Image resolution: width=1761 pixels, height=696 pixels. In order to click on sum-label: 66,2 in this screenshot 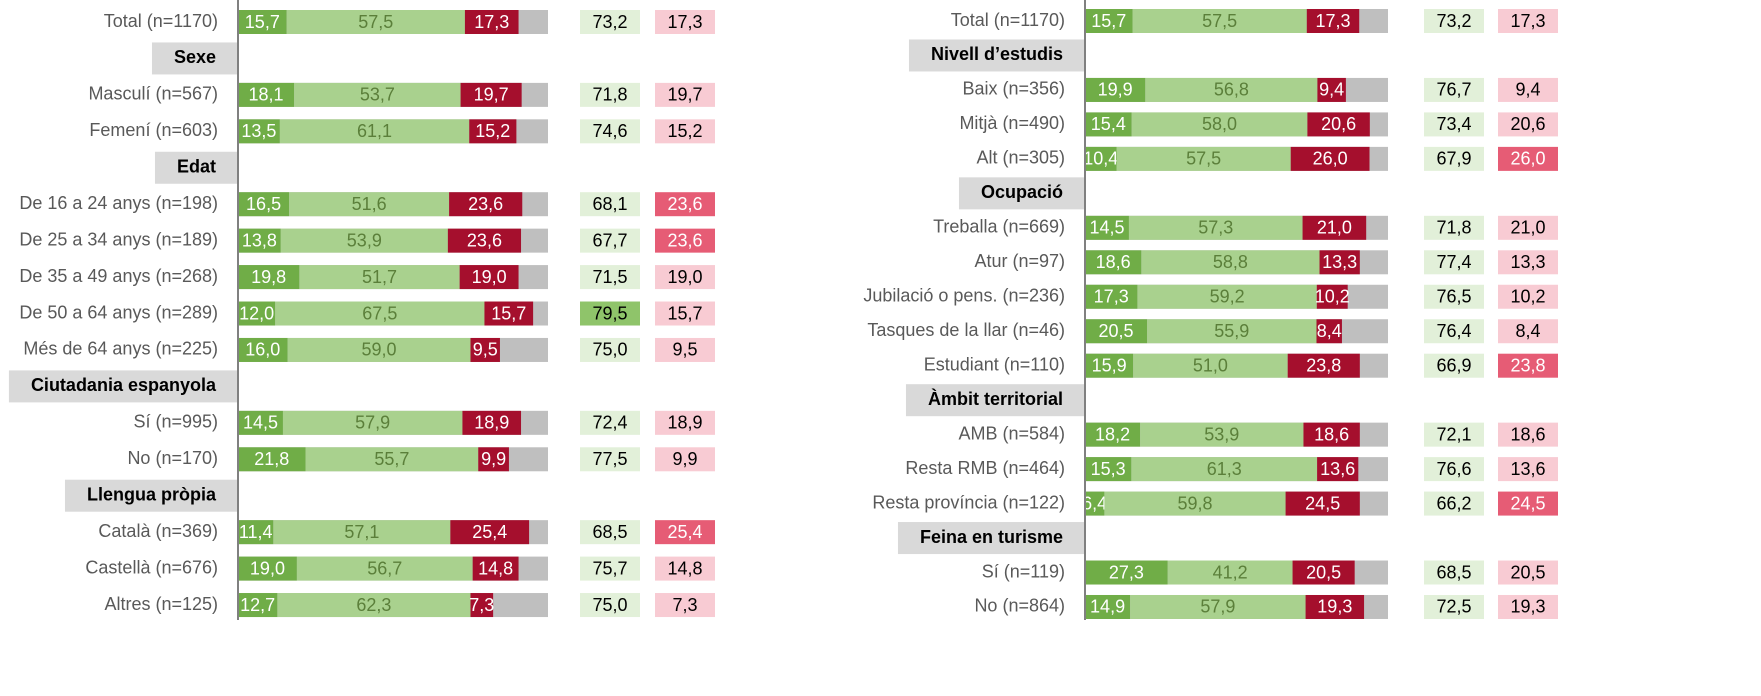, I will do `click(1453, 503)`.